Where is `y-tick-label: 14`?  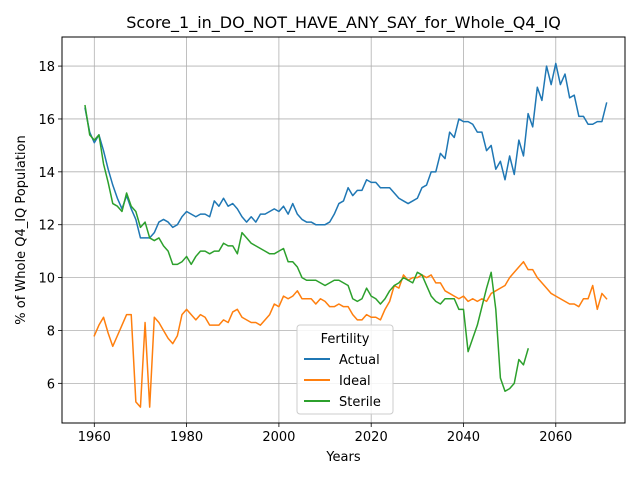
y-tick-label: 14 is located at coordinates (46, 173).